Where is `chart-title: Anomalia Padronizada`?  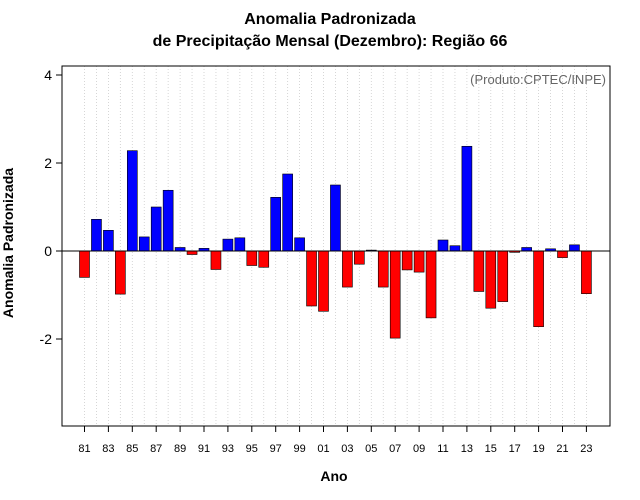
chart-title: Anomalia Padronizada is located at coordinates (330, 19).